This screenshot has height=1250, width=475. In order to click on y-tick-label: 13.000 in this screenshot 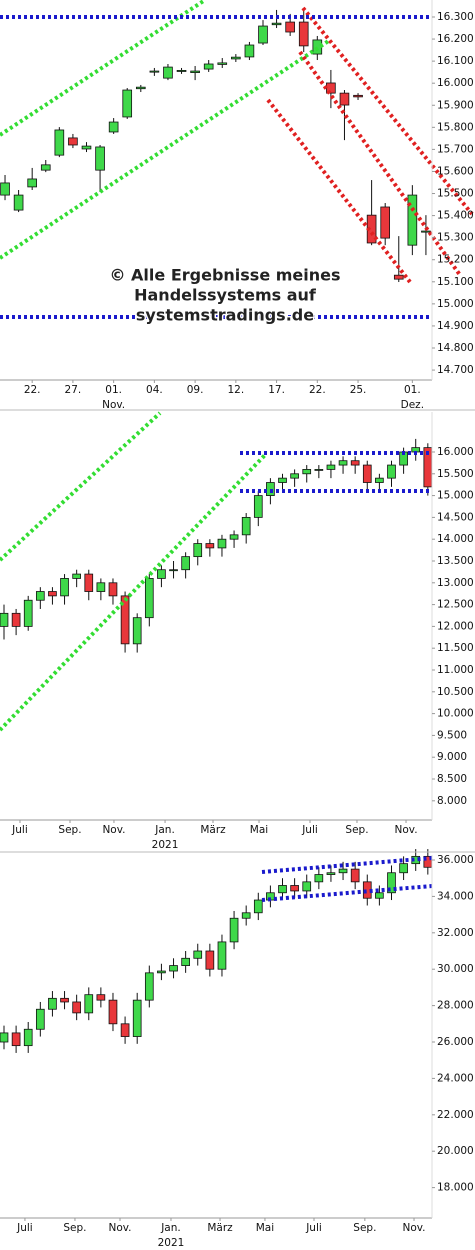, I will do `click(455, 583)`.